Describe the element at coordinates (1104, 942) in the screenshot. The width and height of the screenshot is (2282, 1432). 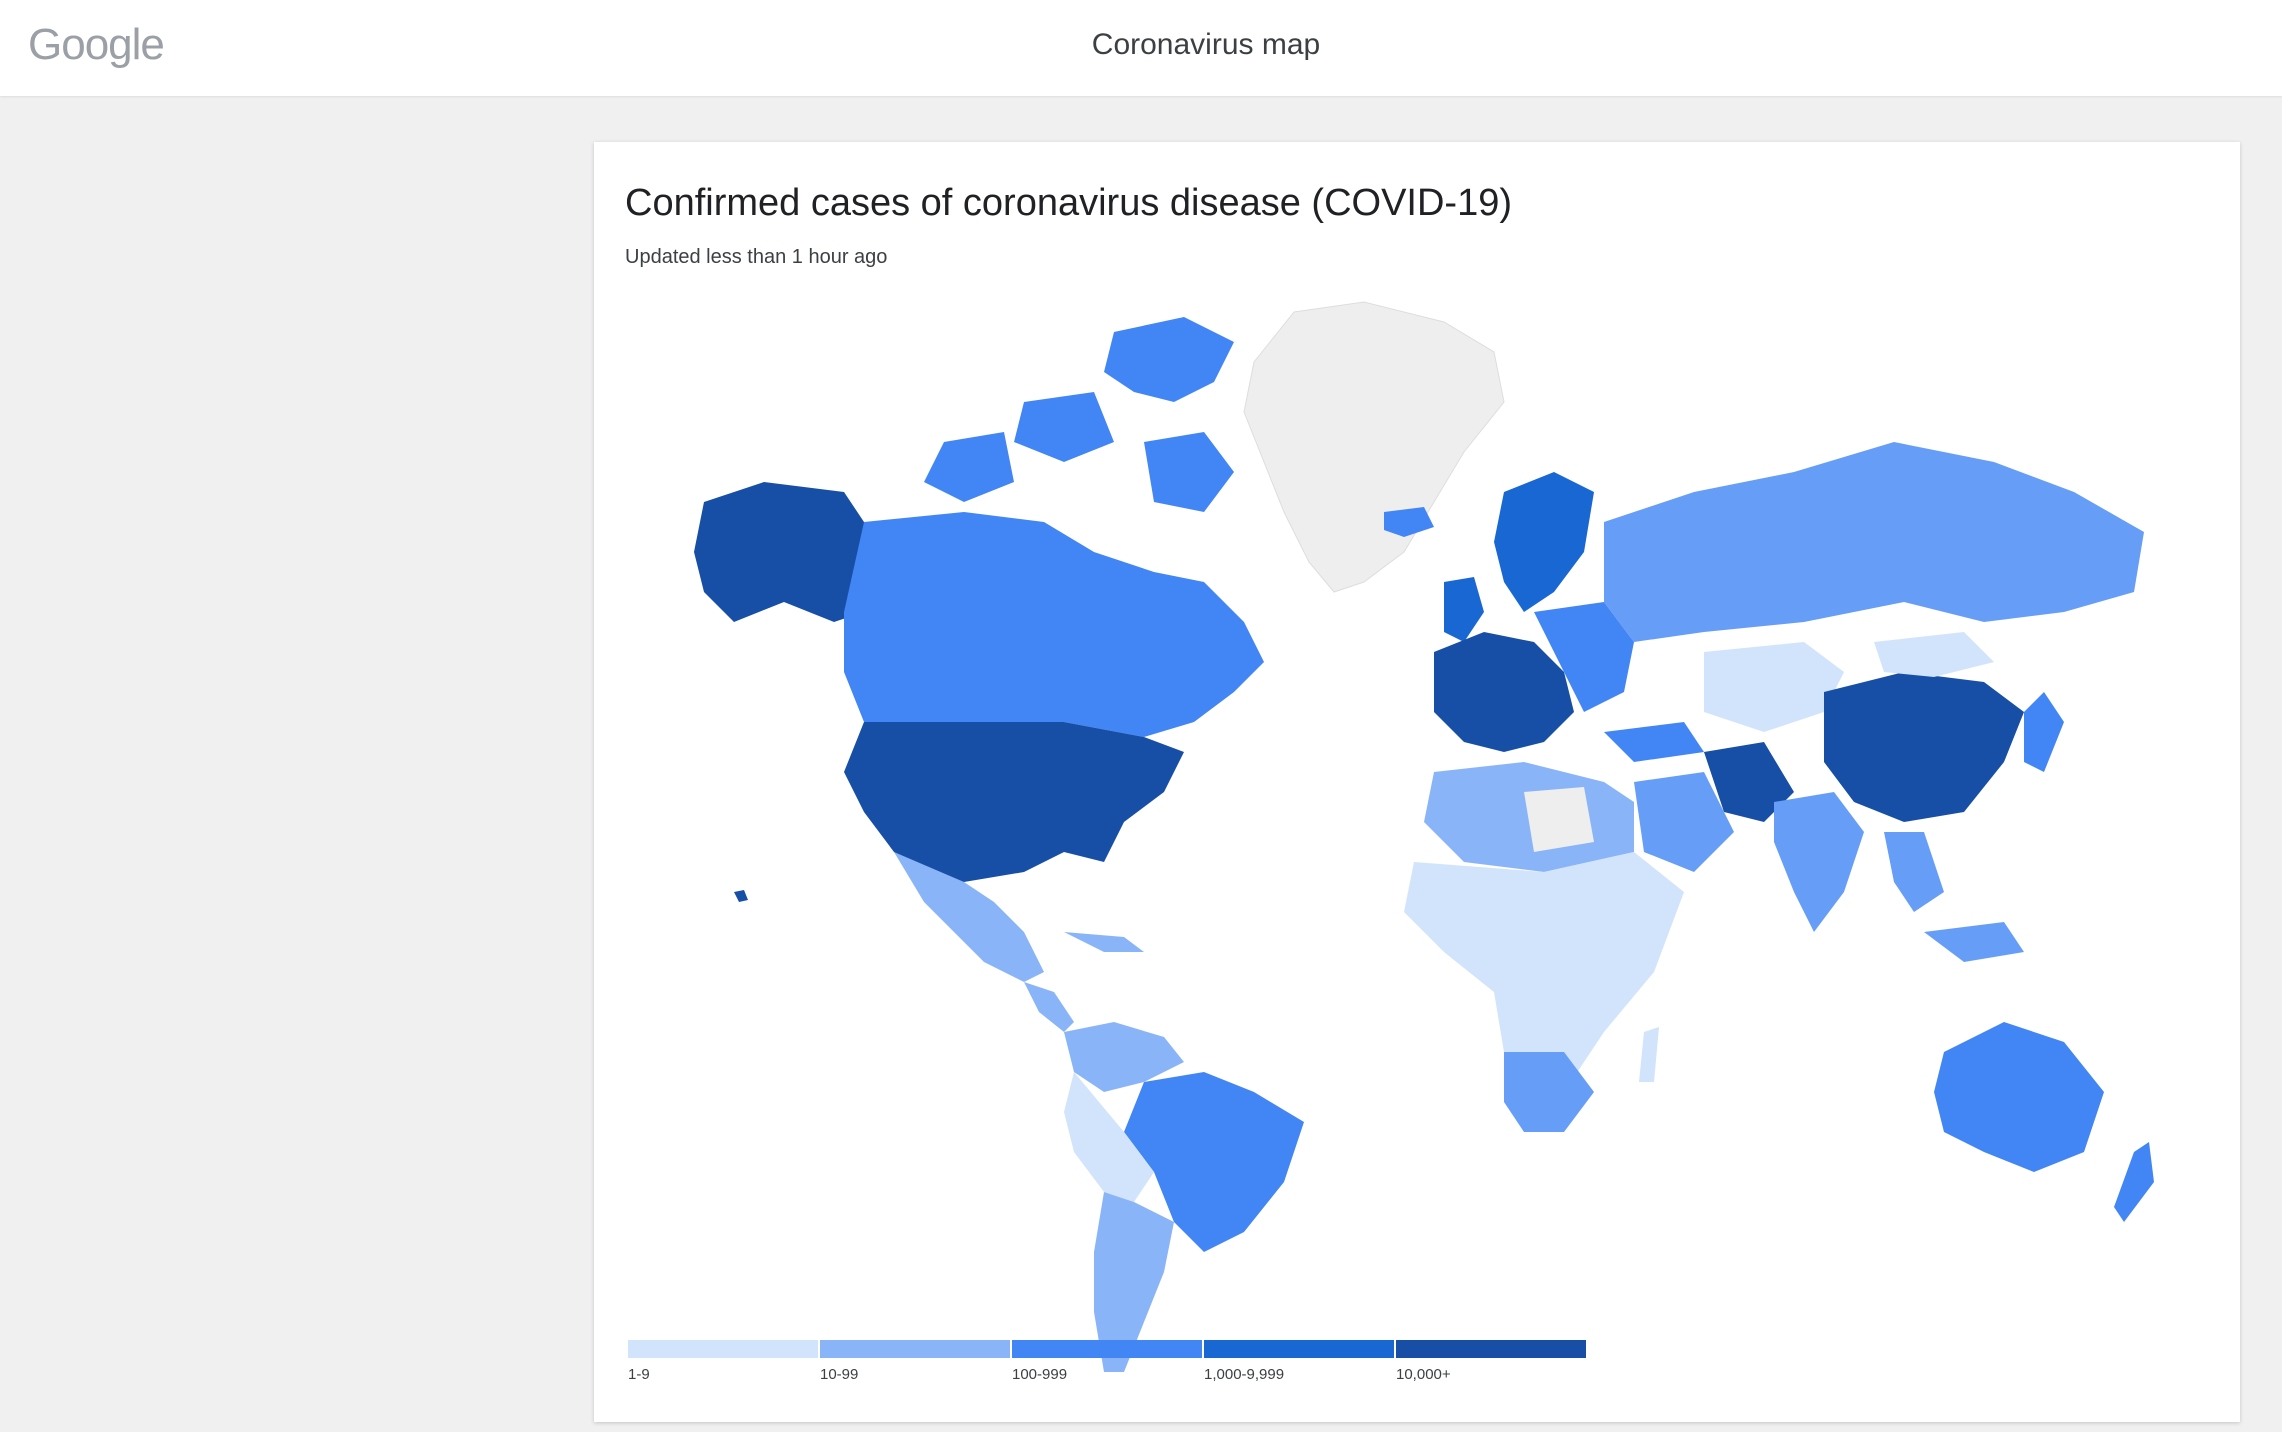
I see `region-caribbean` at that location.